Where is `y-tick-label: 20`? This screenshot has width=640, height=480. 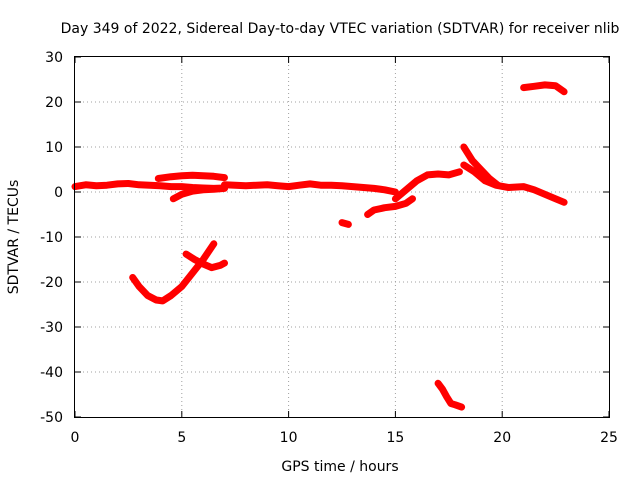
y-tick-label: 20 is located at coordinates (54, 103).